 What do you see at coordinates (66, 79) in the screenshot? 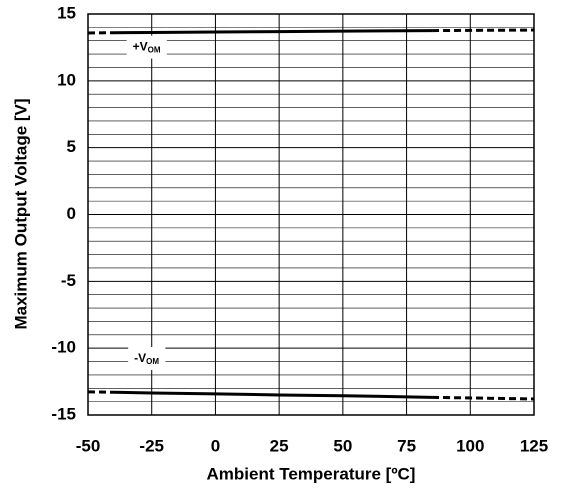
I see `y-tick-label: 10` at bounding box center [66, 79].